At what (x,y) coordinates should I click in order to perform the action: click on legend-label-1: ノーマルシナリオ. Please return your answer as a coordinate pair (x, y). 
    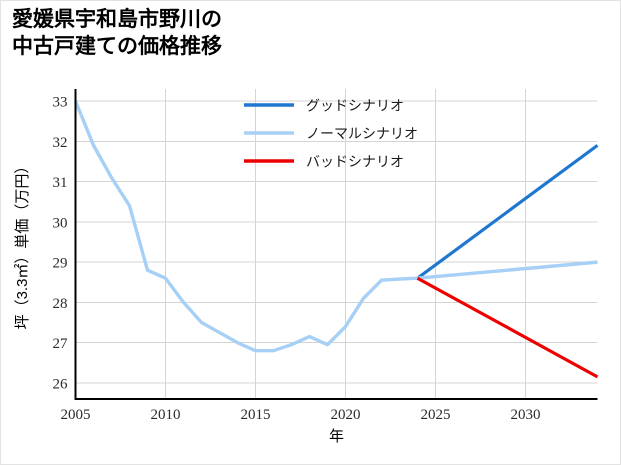
    Looking at the image, I should click on (362, 134).